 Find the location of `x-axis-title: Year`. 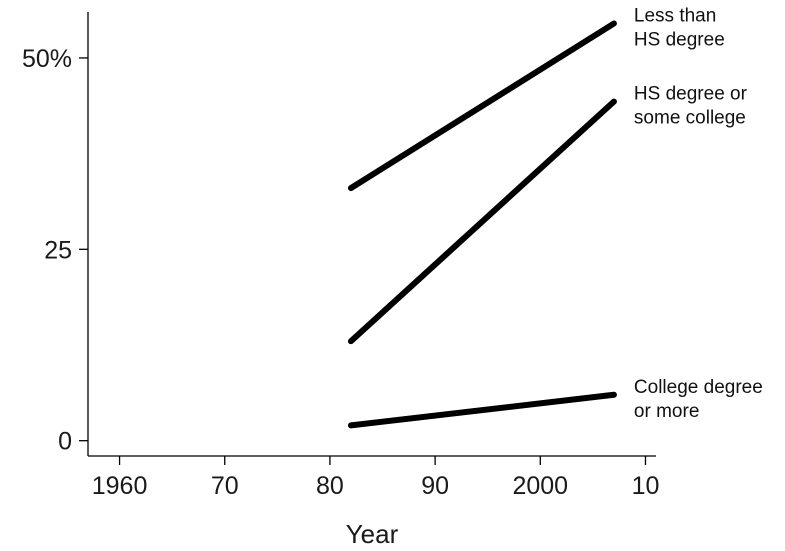

x-axis-title: Year is located at coordinates (372, 534).